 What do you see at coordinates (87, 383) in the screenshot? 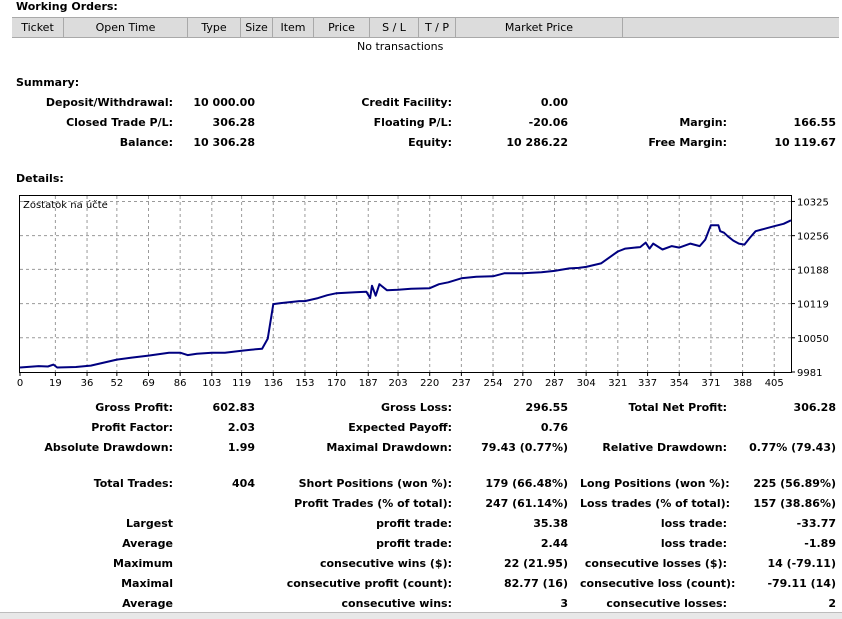
I see `chart-x-tick-label: 36` at bounding box center [87, 383].